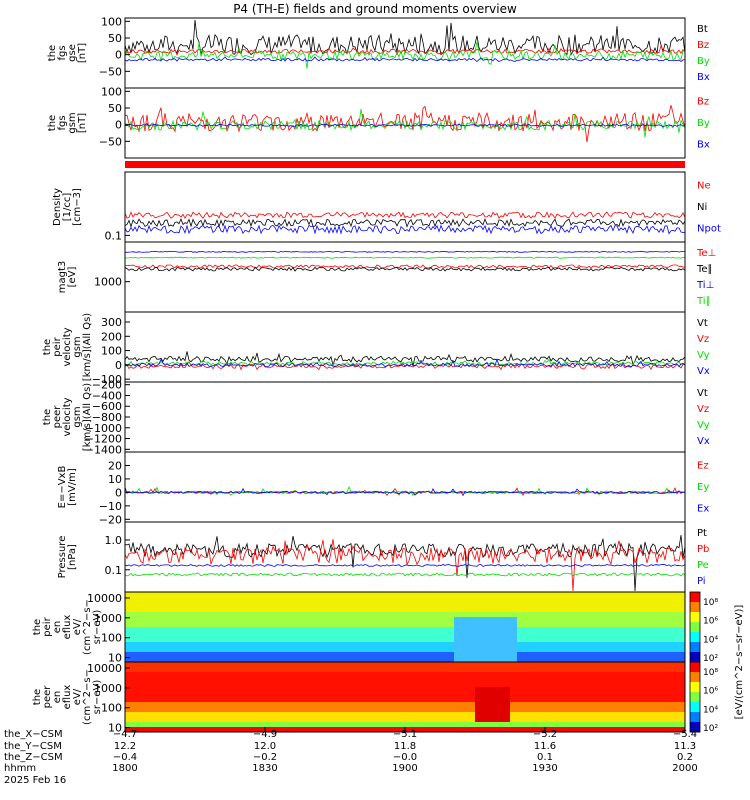  Describe the element at coordinates (33, 757) in the screenshot. I see `x-row-label: the_Z−CSM` at that location.